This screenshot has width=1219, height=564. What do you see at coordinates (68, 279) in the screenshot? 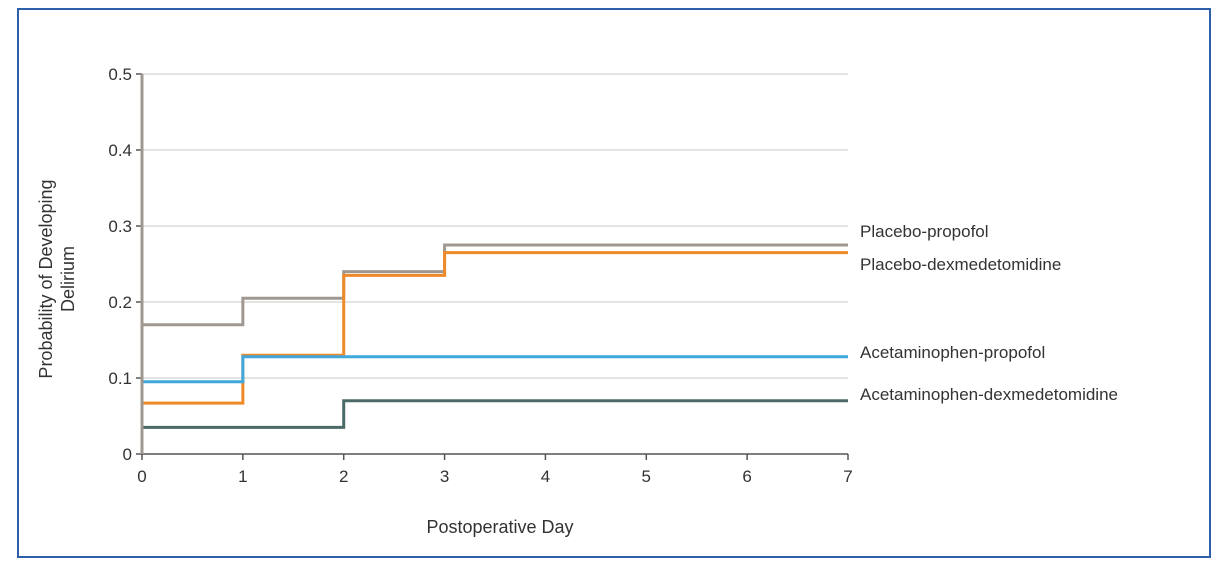
I see `y-axis-title-line-1: Delirium` at bounding box center [68, 279].